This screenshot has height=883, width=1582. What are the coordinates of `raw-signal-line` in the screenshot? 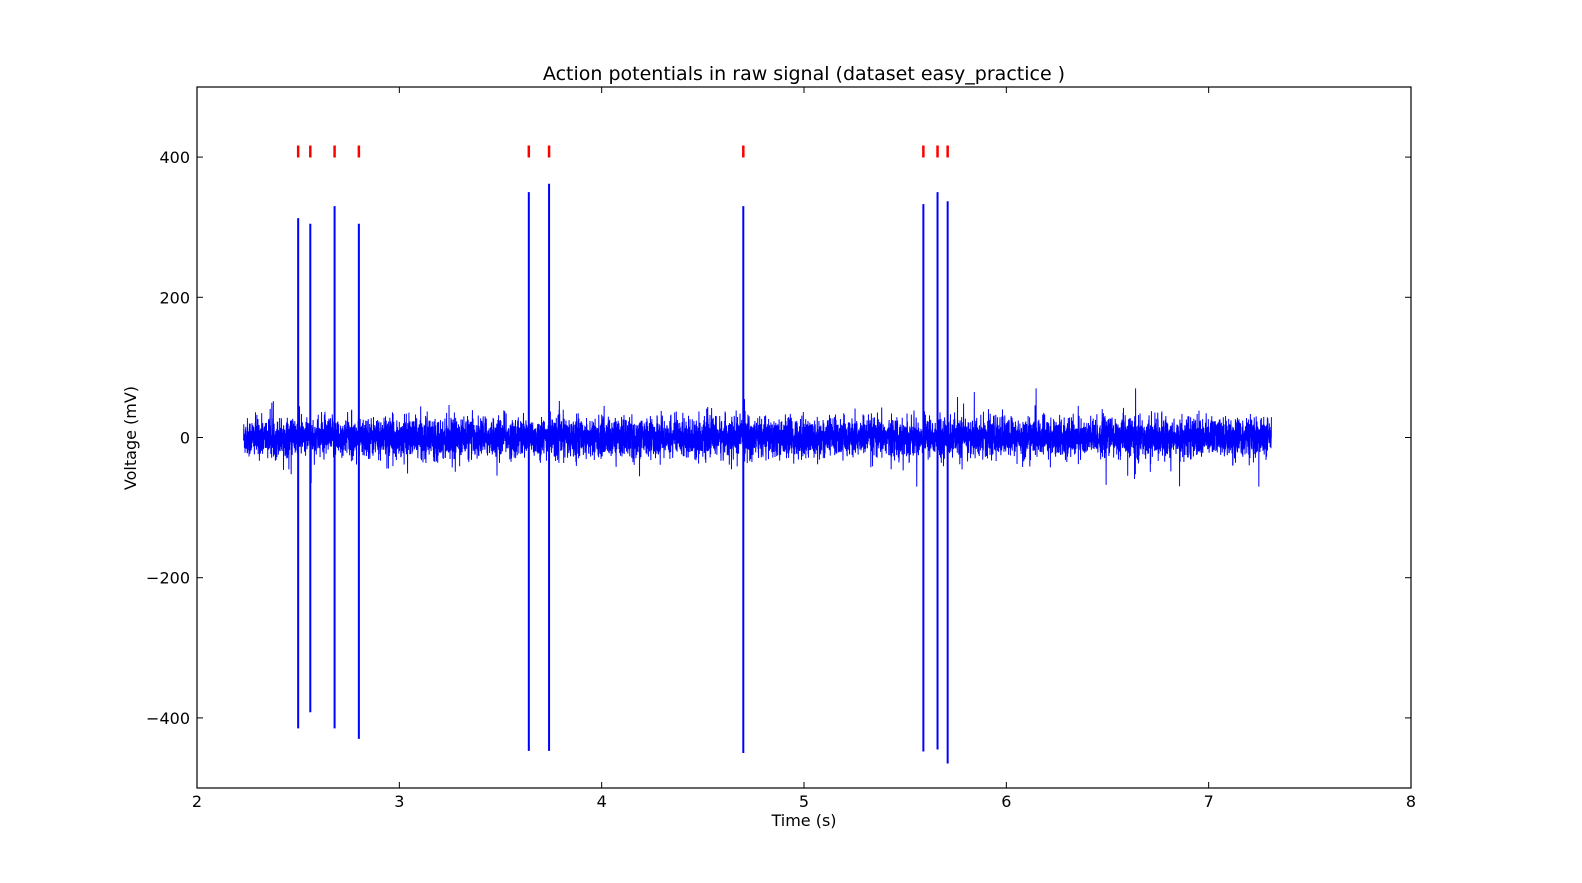 It's located at (757, 437).